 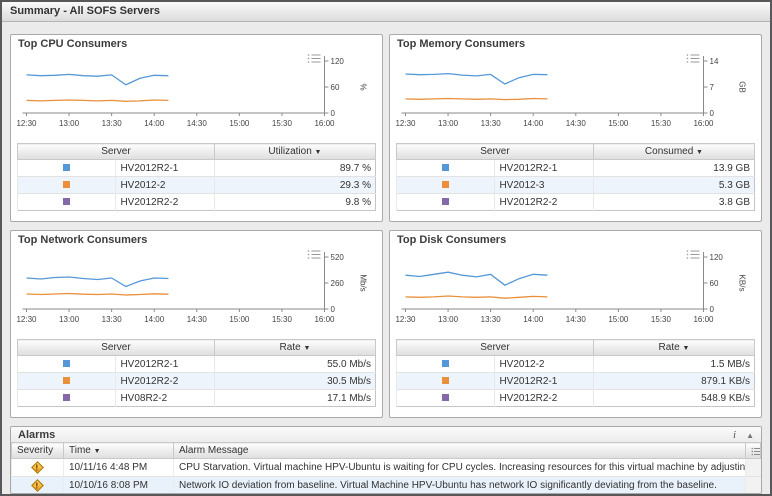 I want to click on svg-text: 260, so click(x=338, y=283).